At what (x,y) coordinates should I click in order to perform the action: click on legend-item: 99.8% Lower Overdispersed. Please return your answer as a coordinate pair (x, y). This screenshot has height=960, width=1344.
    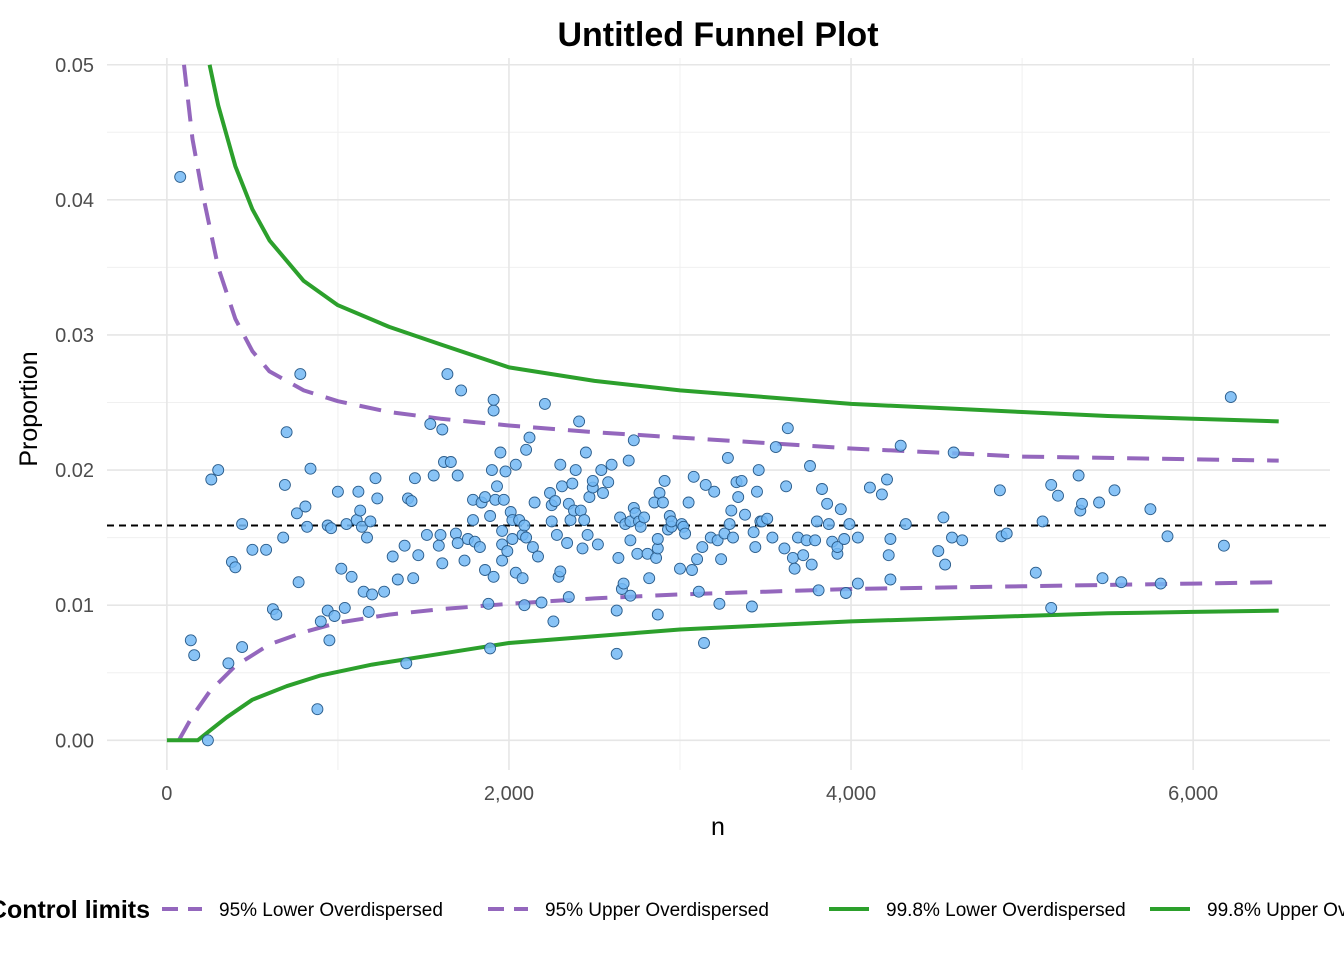
    Looking at the image, I should click on (977, 910).